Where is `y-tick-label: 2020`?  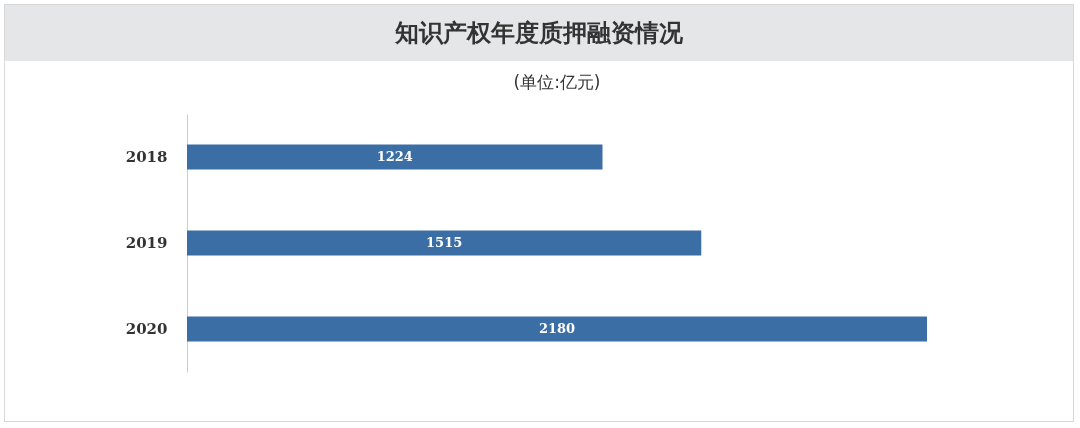
y-tick-label: 2020 is located at coordinates (146, 329).